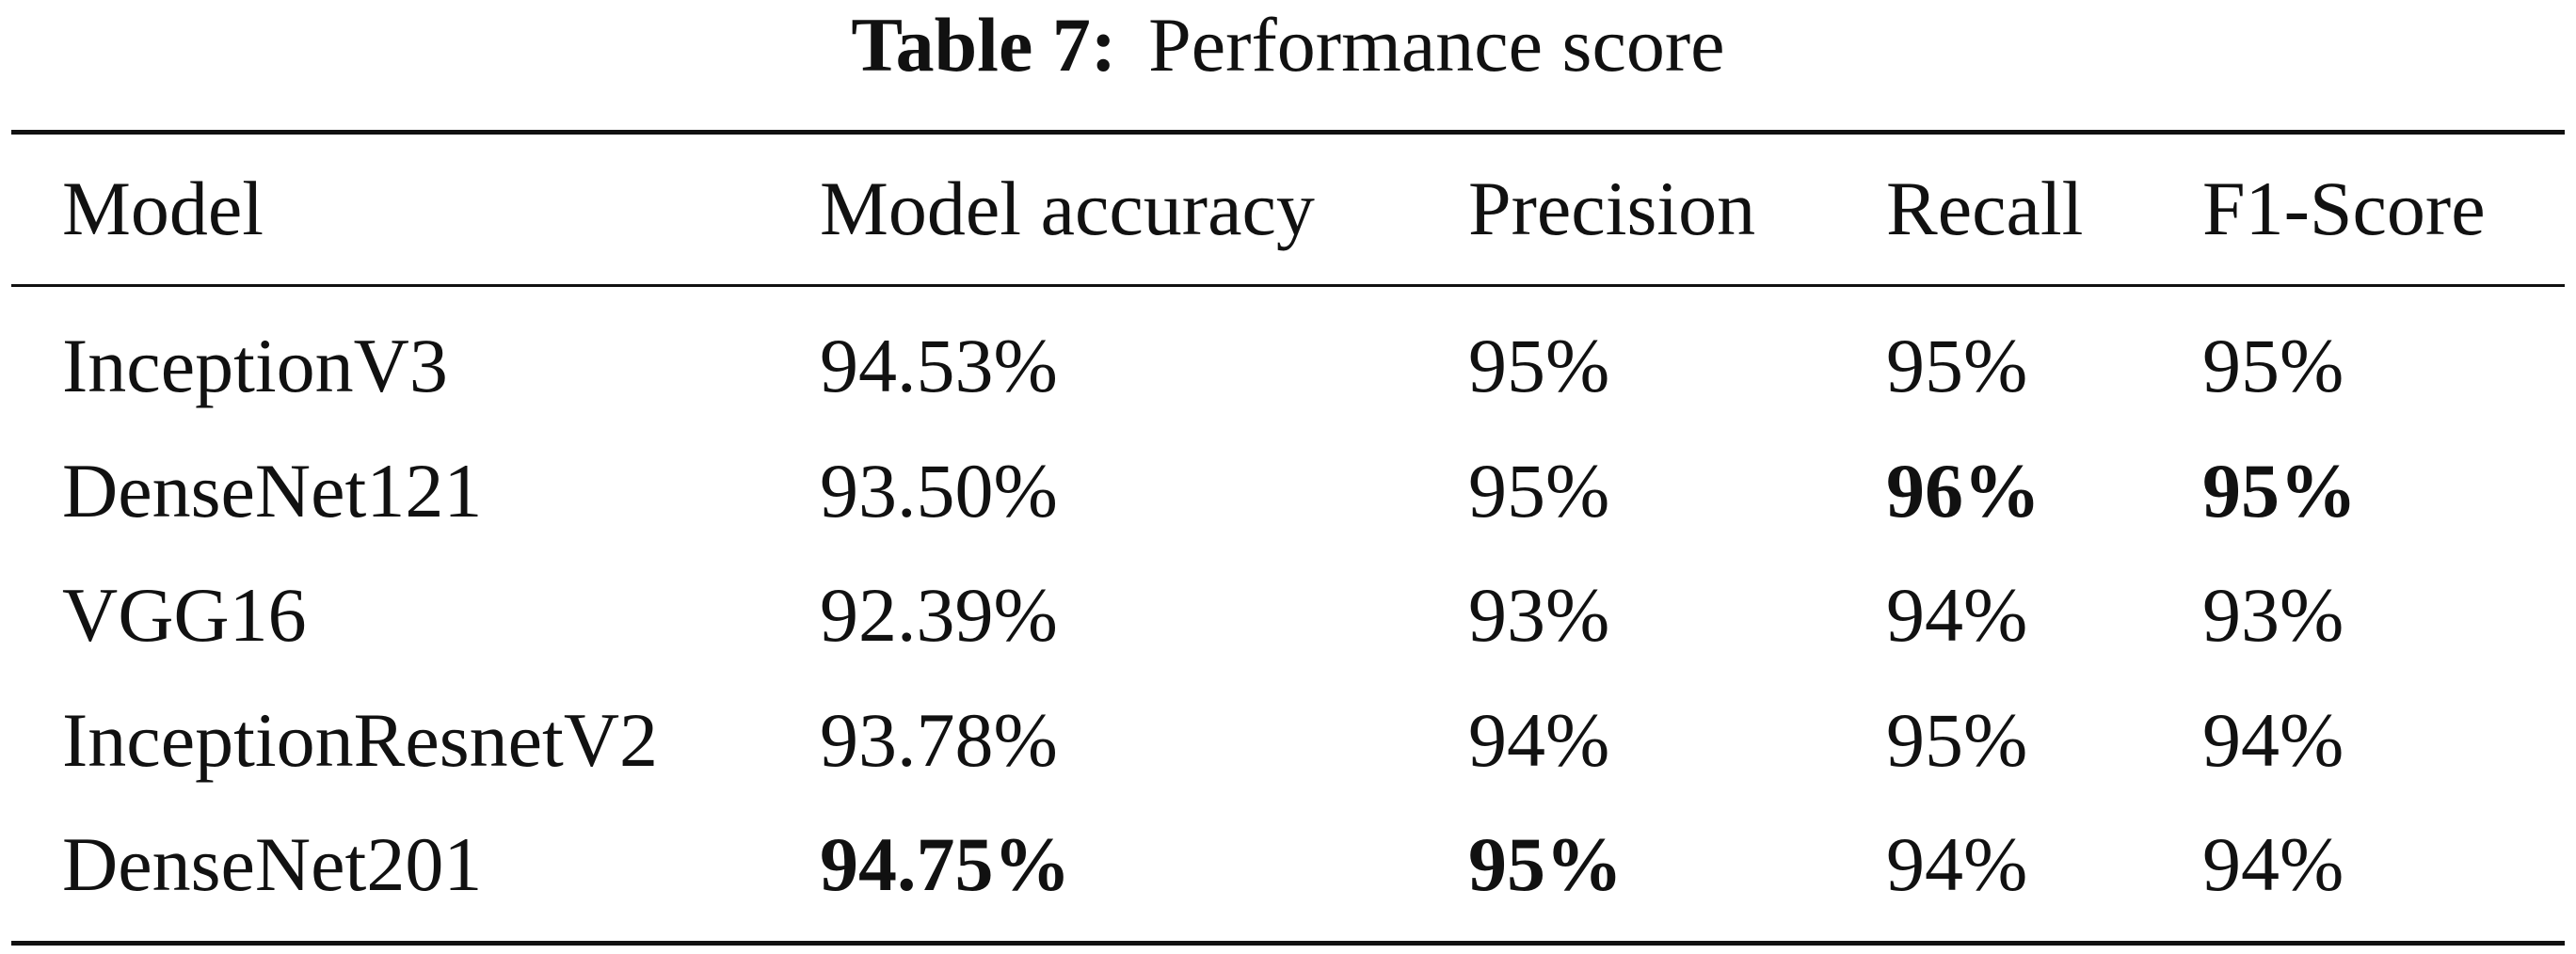 The width and height of the screenshot is (2576, 954). What do you see at coordinates (2279, 490) in the screenshot?
I see `f1-score-cell-best: 95%` at bounding box center [2279, 490].